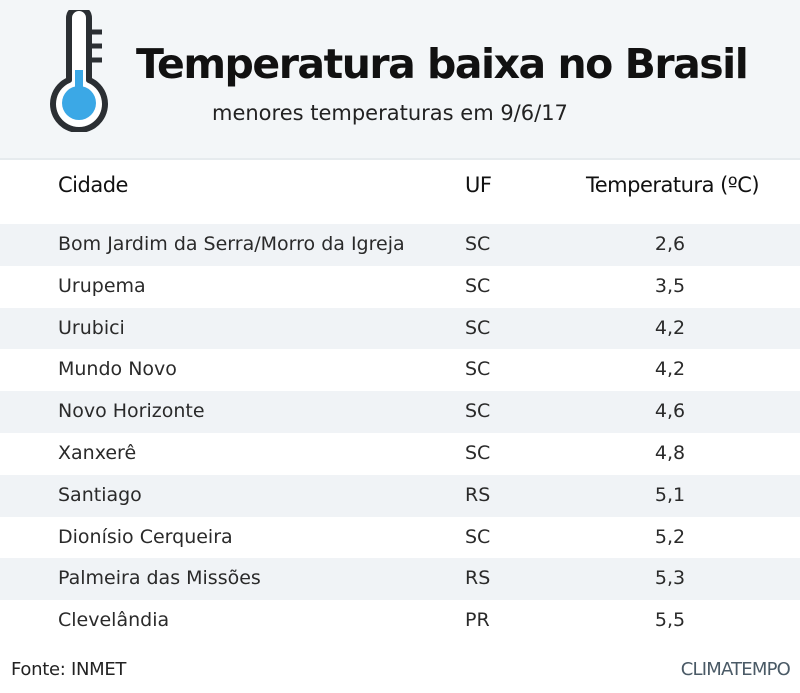 The width and height of the screenshot is (800, 693). I want to click on city-cell: Clevelândia, so click(114, 620).